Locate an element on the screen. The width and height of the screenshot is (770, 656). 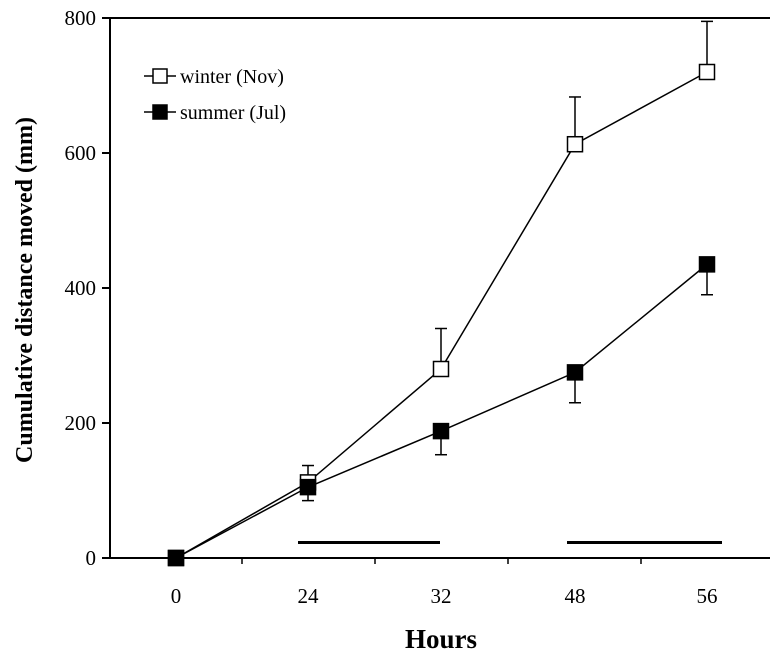
x-tick-label: 0 is located at coordinates (176, 596).